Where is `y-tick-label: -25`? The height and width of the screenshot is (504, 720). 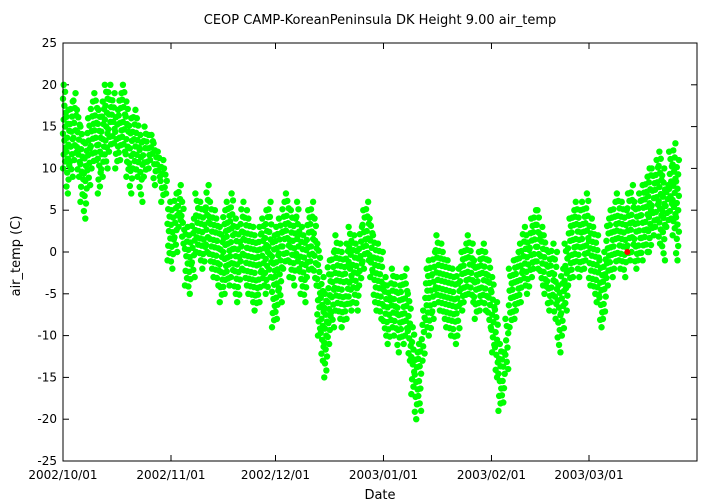 y-tick-label: -25 is located at coordinates (47, 461).